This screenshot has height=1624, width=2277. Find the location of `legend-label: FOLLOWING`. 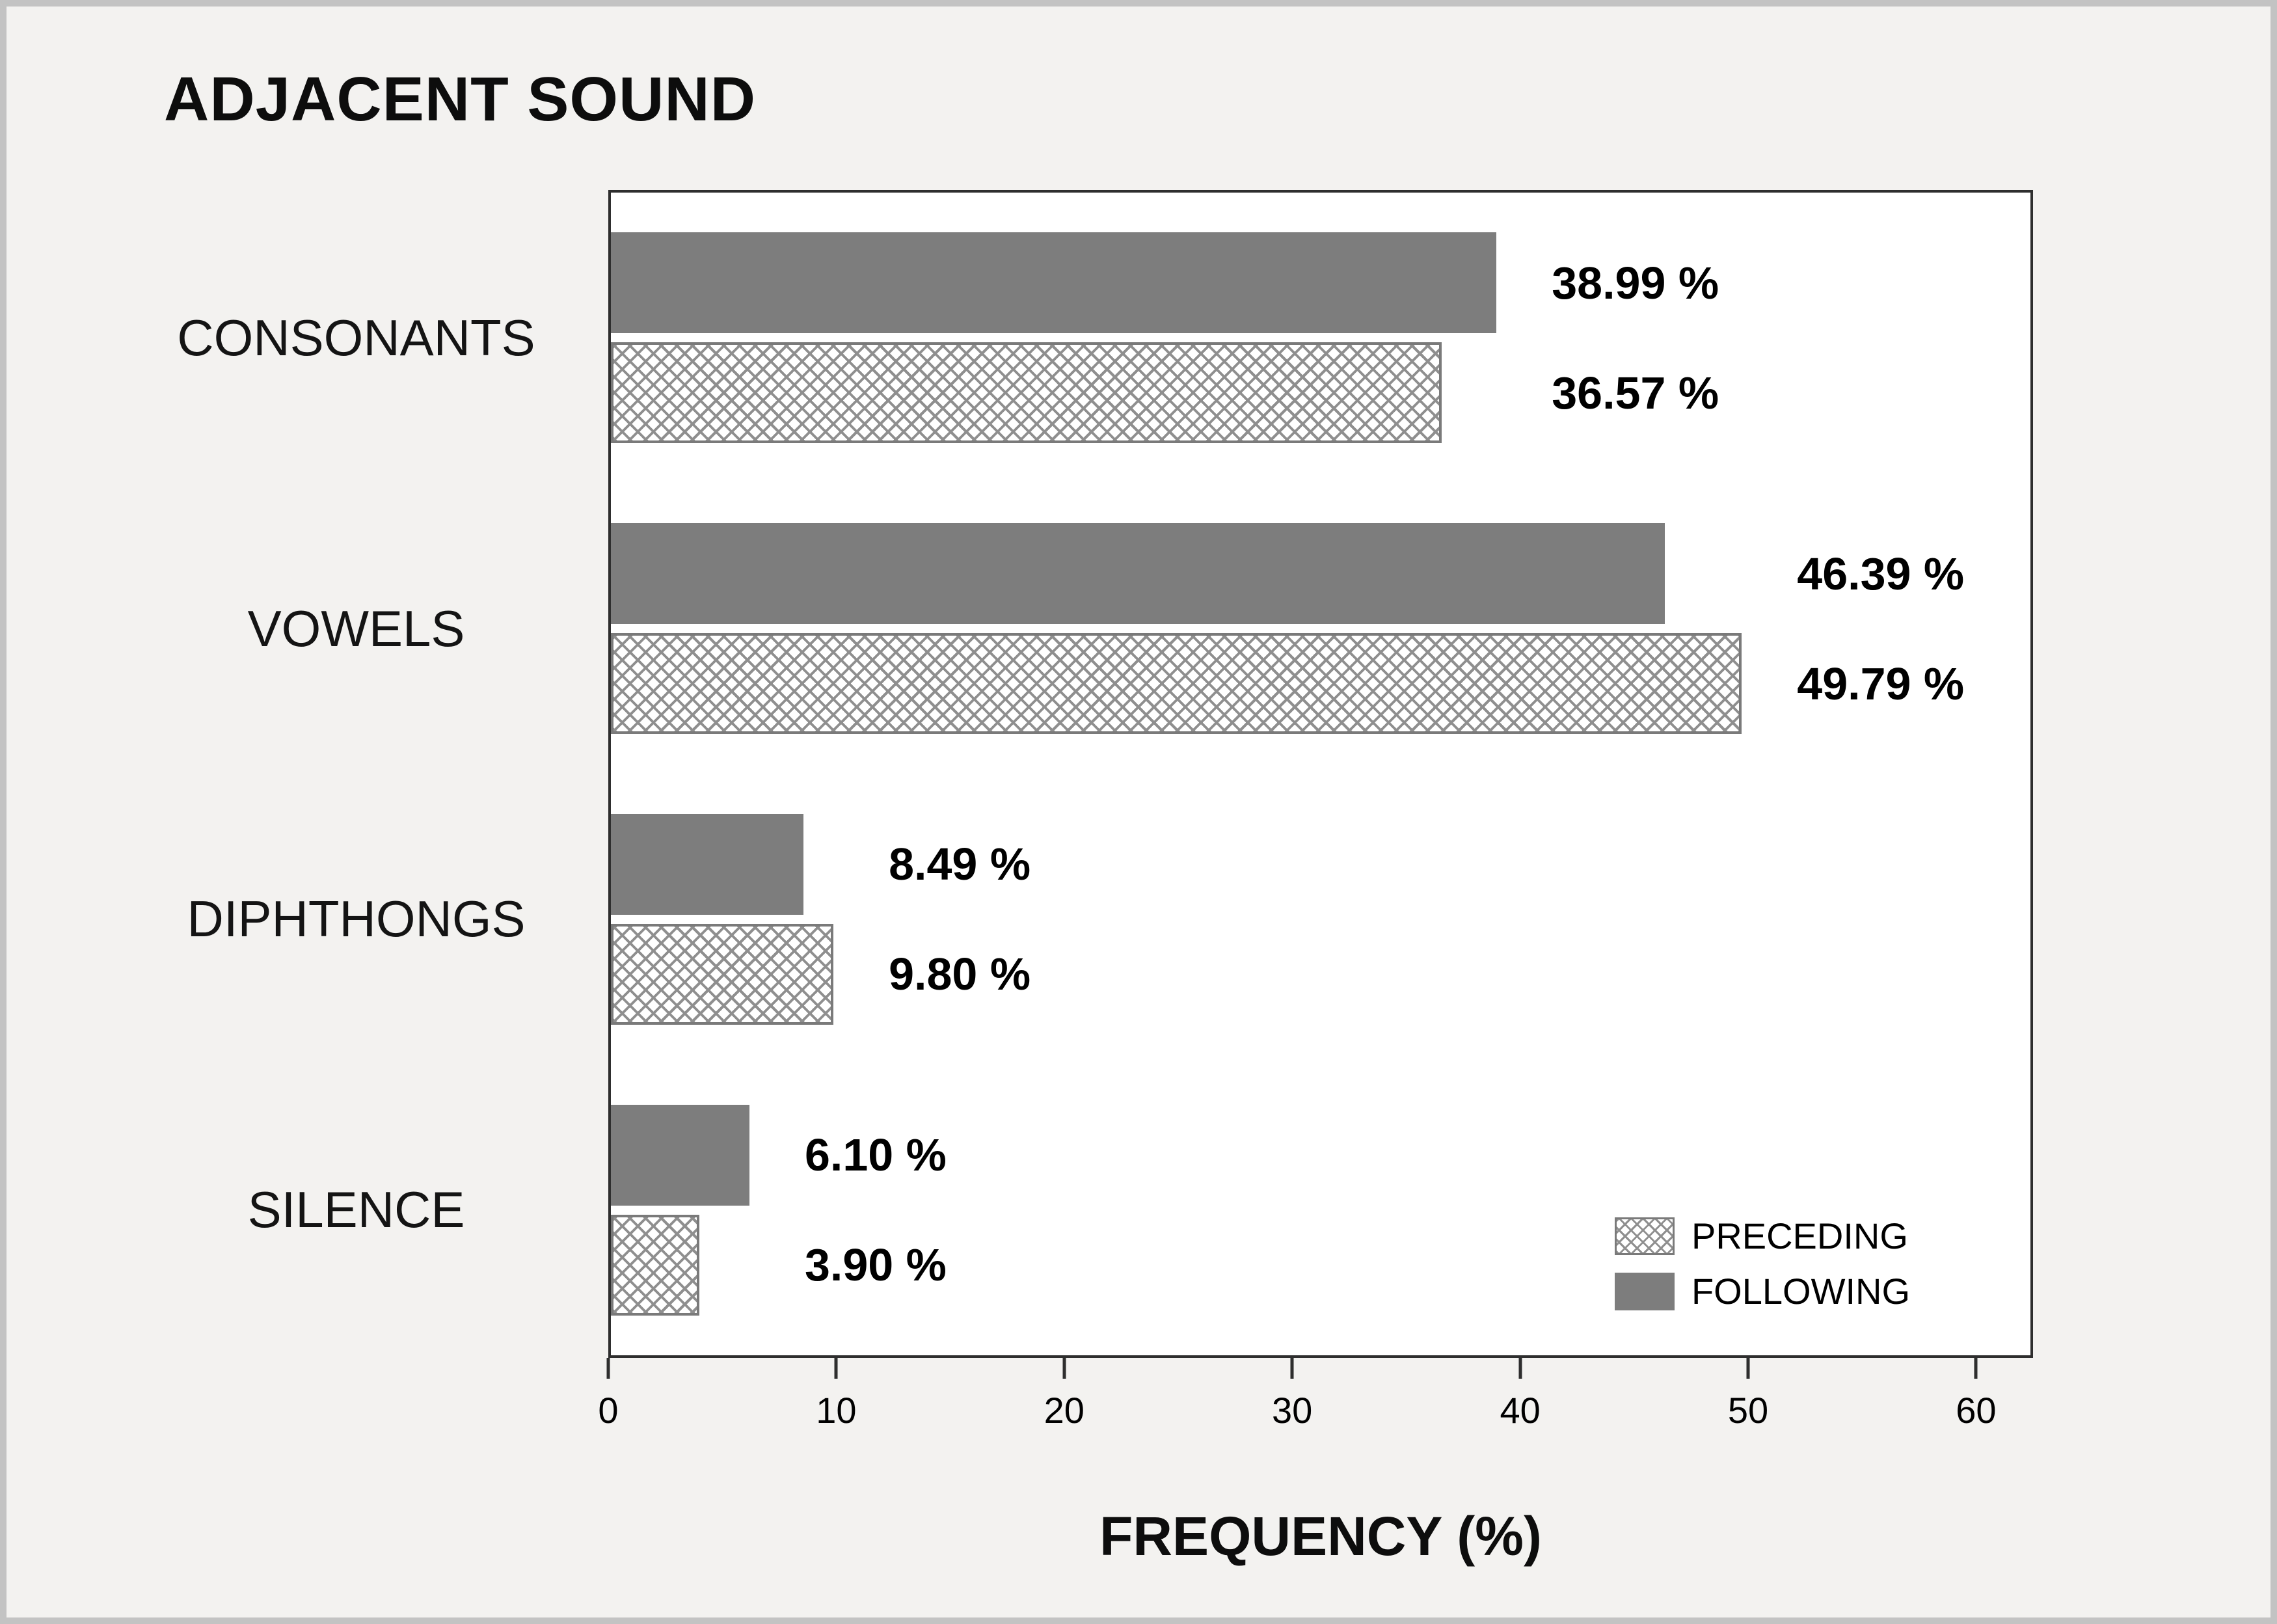

legend-label: FOLLOWING is located at coordinates (1800, 1291).